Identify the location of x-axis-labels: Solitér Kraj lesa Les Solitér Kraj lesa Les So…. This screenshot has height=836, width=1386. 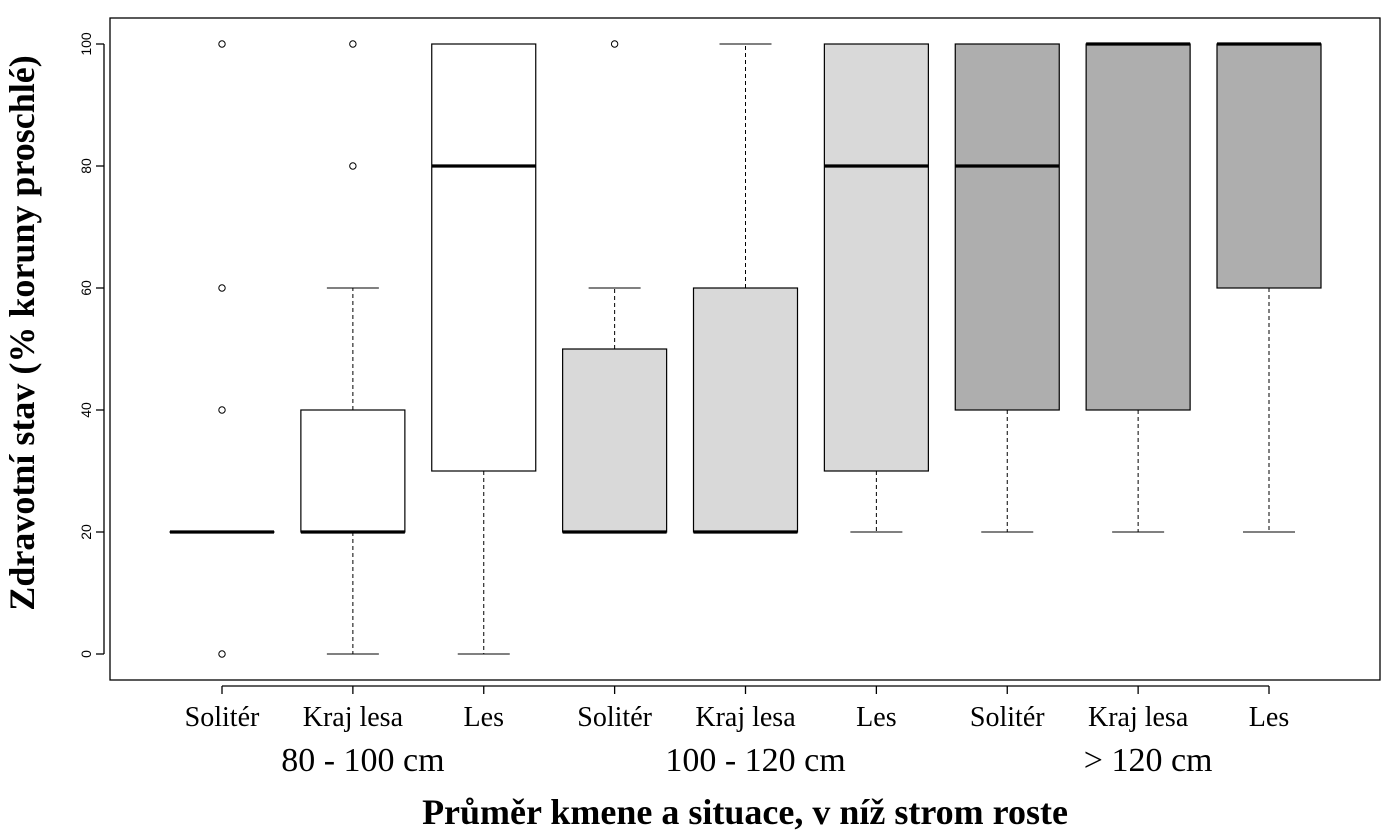
(737, 709).